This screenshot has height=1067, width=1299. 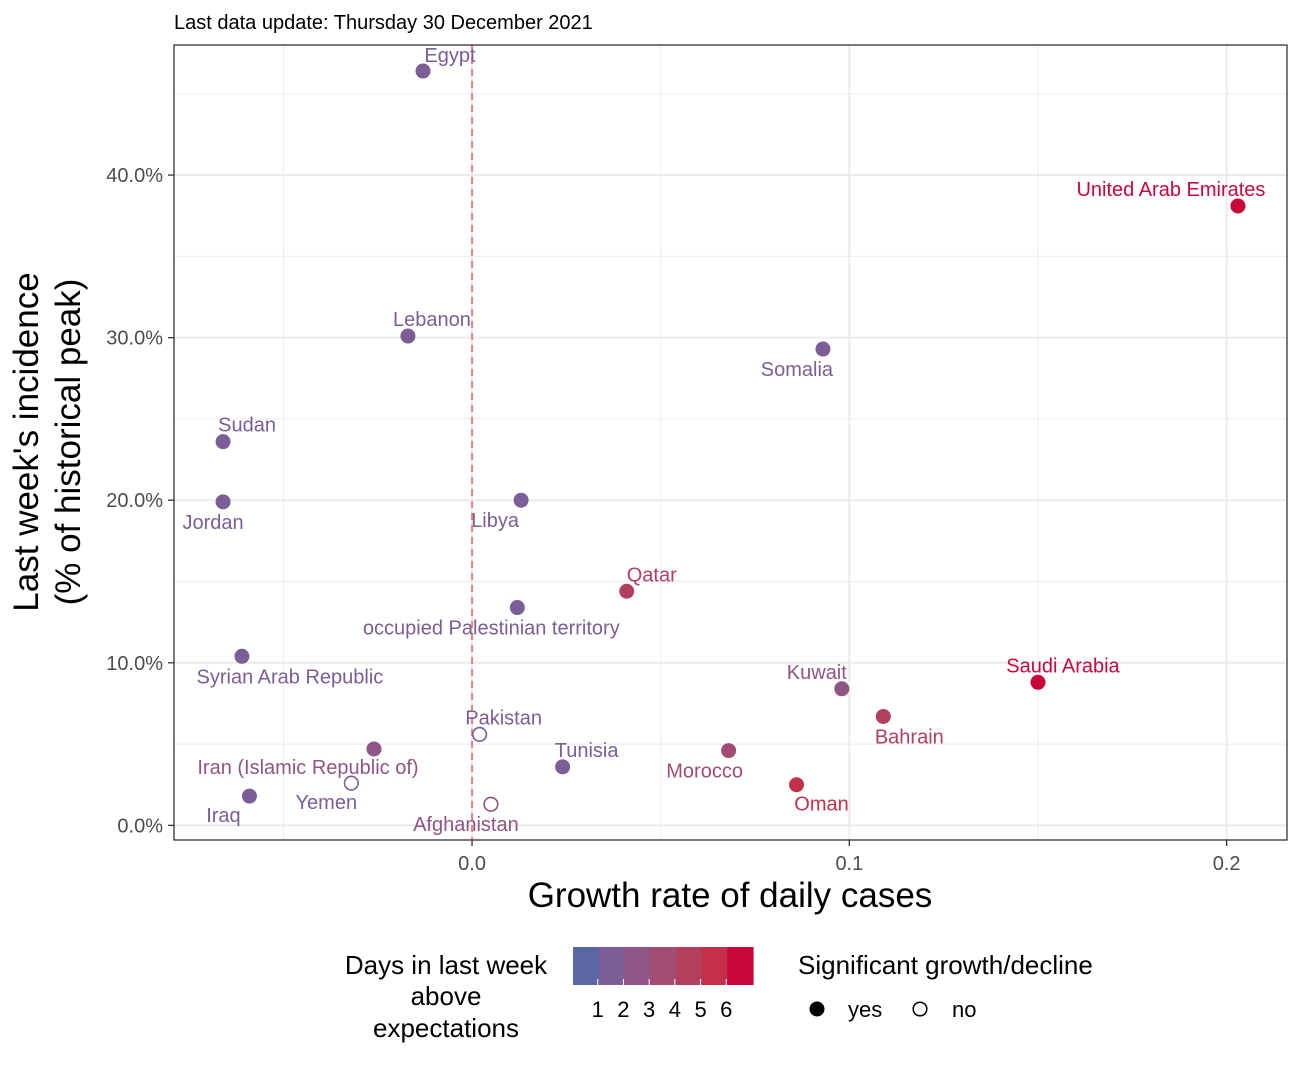 I want to click on point-label: Saudi Arabia, so click(x=1063, y=666).